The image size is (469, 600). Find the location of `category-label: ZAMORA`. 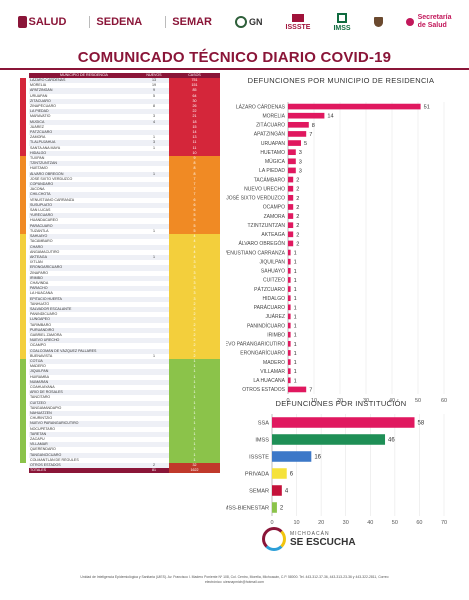

category-label: ZAMORA is located at coordinates (275, 217).